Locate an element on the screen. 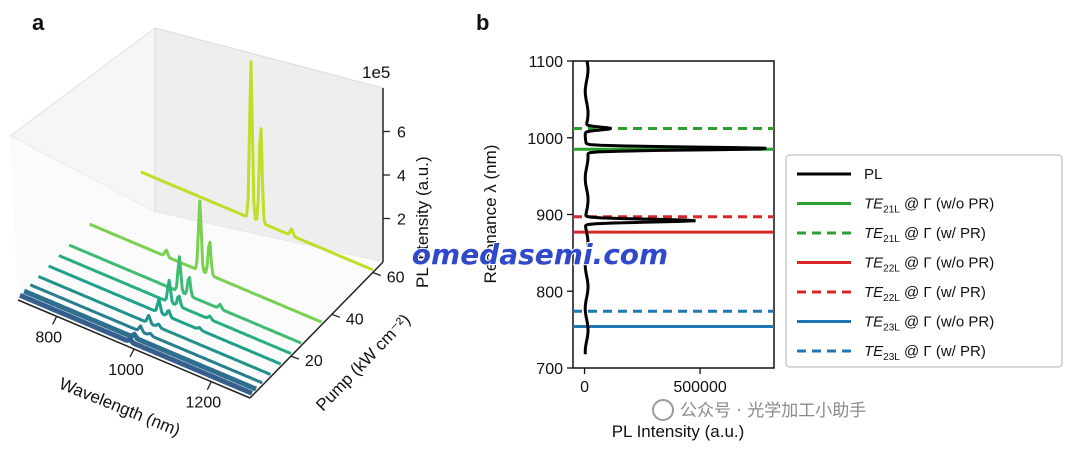 This screenshot has width=1080, height=457. watermark-main: omedasemi.com is located at coordinates (540, 254).